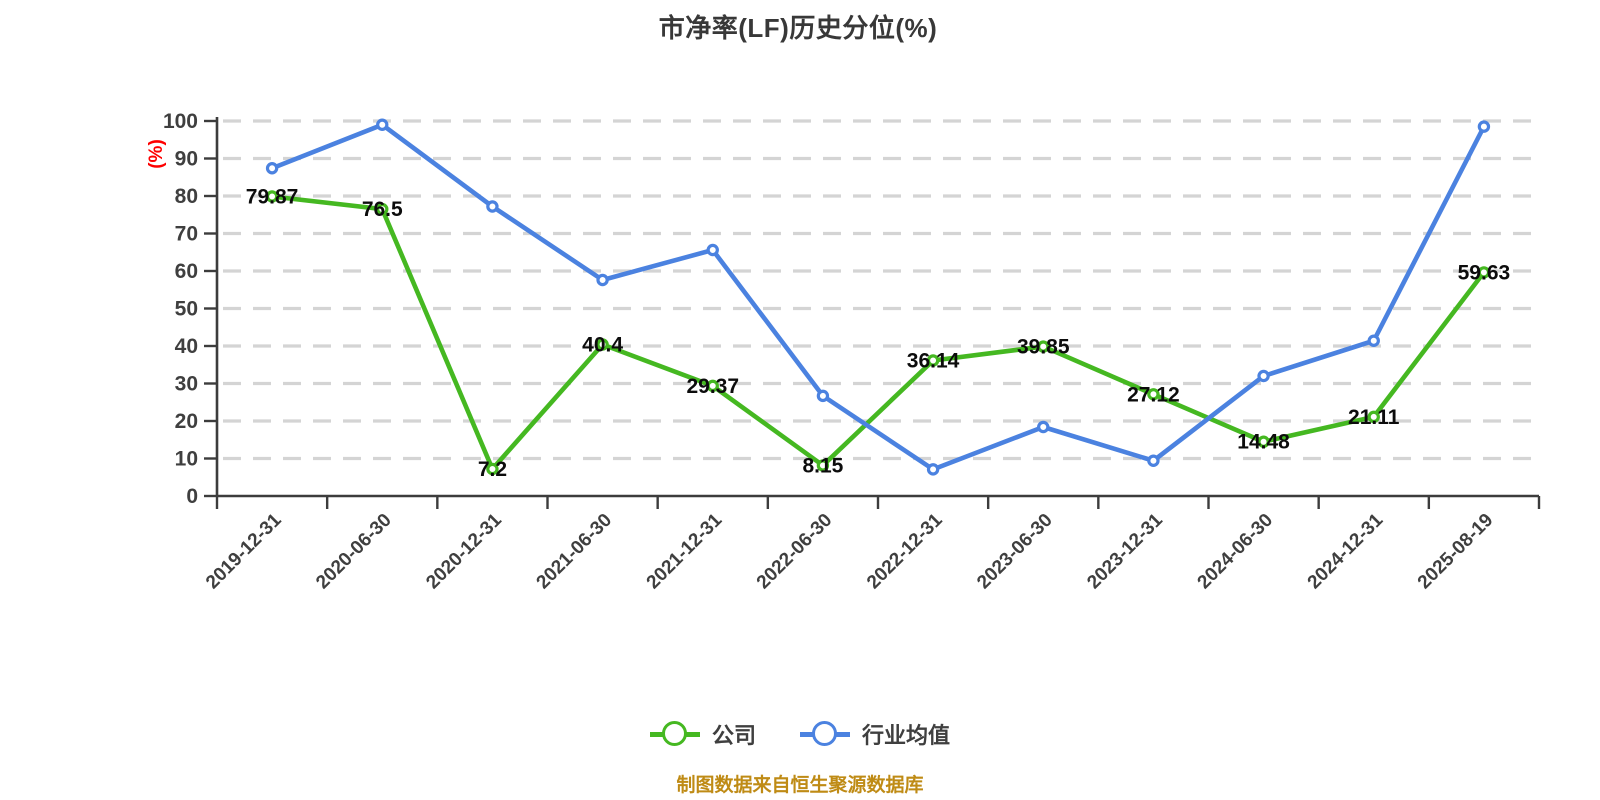  What do you see at coordinates (186, 271) in the screenshot?
I see `y-axis-tick-label: 60` at bounding box center [186, 271].